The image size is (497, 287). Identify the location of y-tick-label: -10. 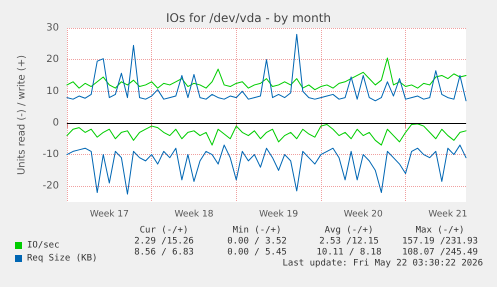
(50, 154).